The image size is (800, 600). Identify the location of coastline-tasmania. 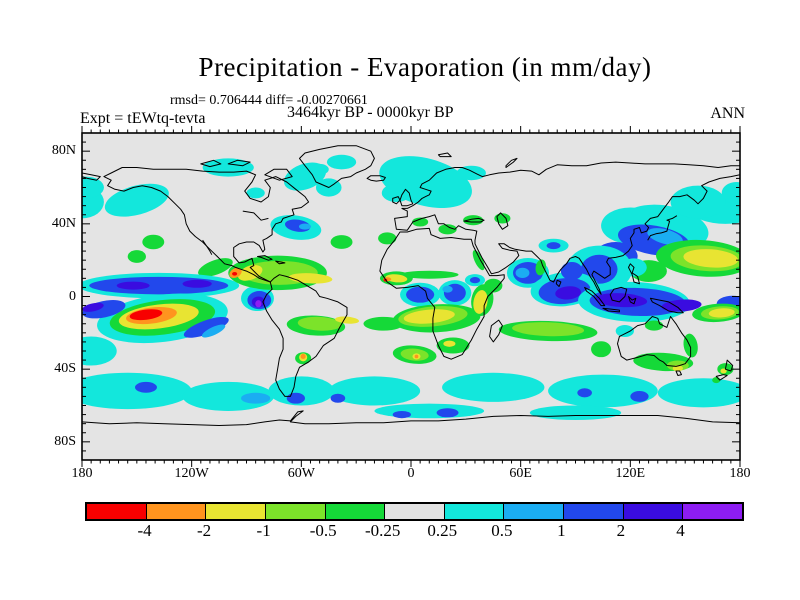
(678, 373).